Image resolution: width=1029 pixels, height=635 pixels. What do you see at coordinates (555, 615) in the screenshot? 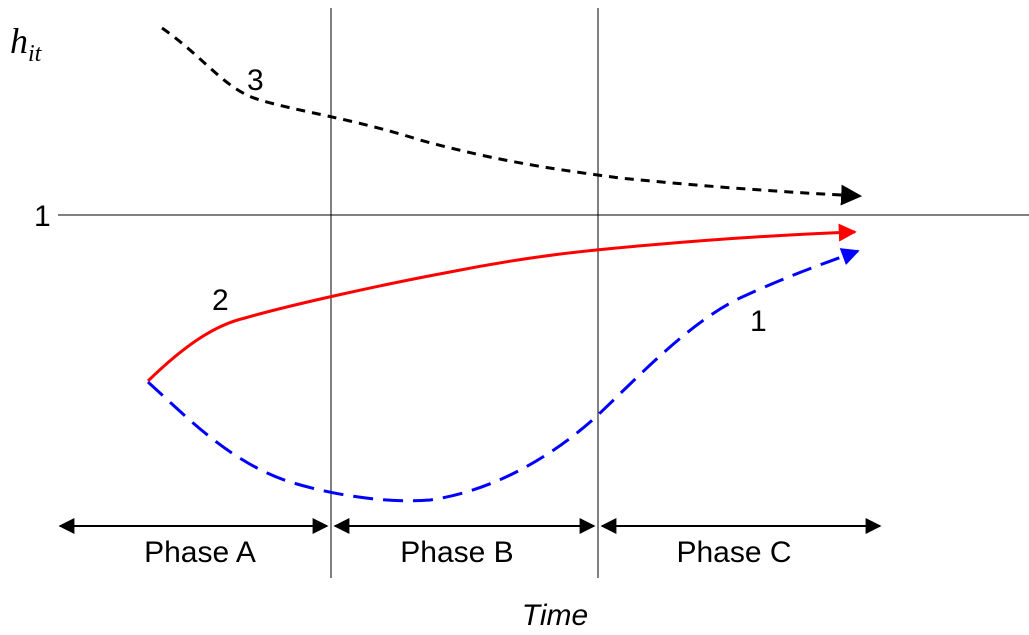
I see `x-axis-label: Time` at bounding box center [555, 615].